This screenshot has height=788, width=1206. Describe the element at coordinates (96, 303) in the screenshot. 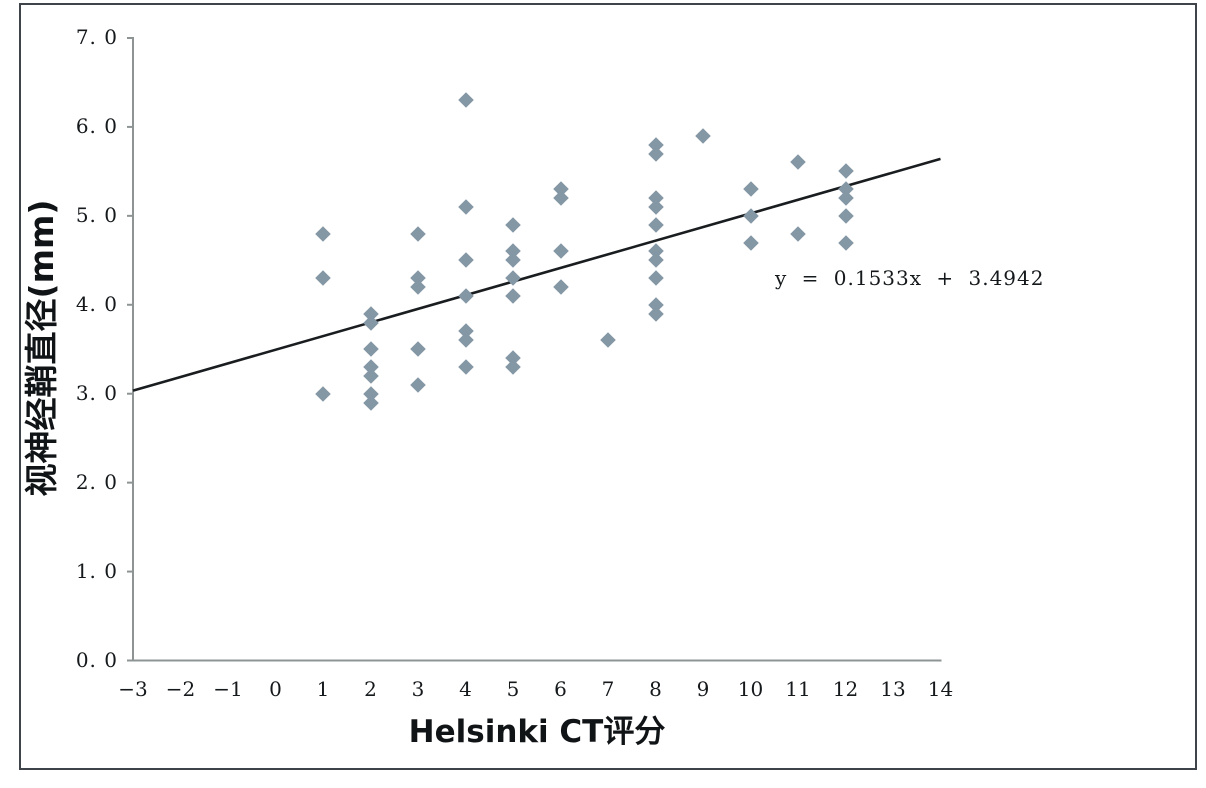

I see `y-tick-label: 4. 0` at that location.